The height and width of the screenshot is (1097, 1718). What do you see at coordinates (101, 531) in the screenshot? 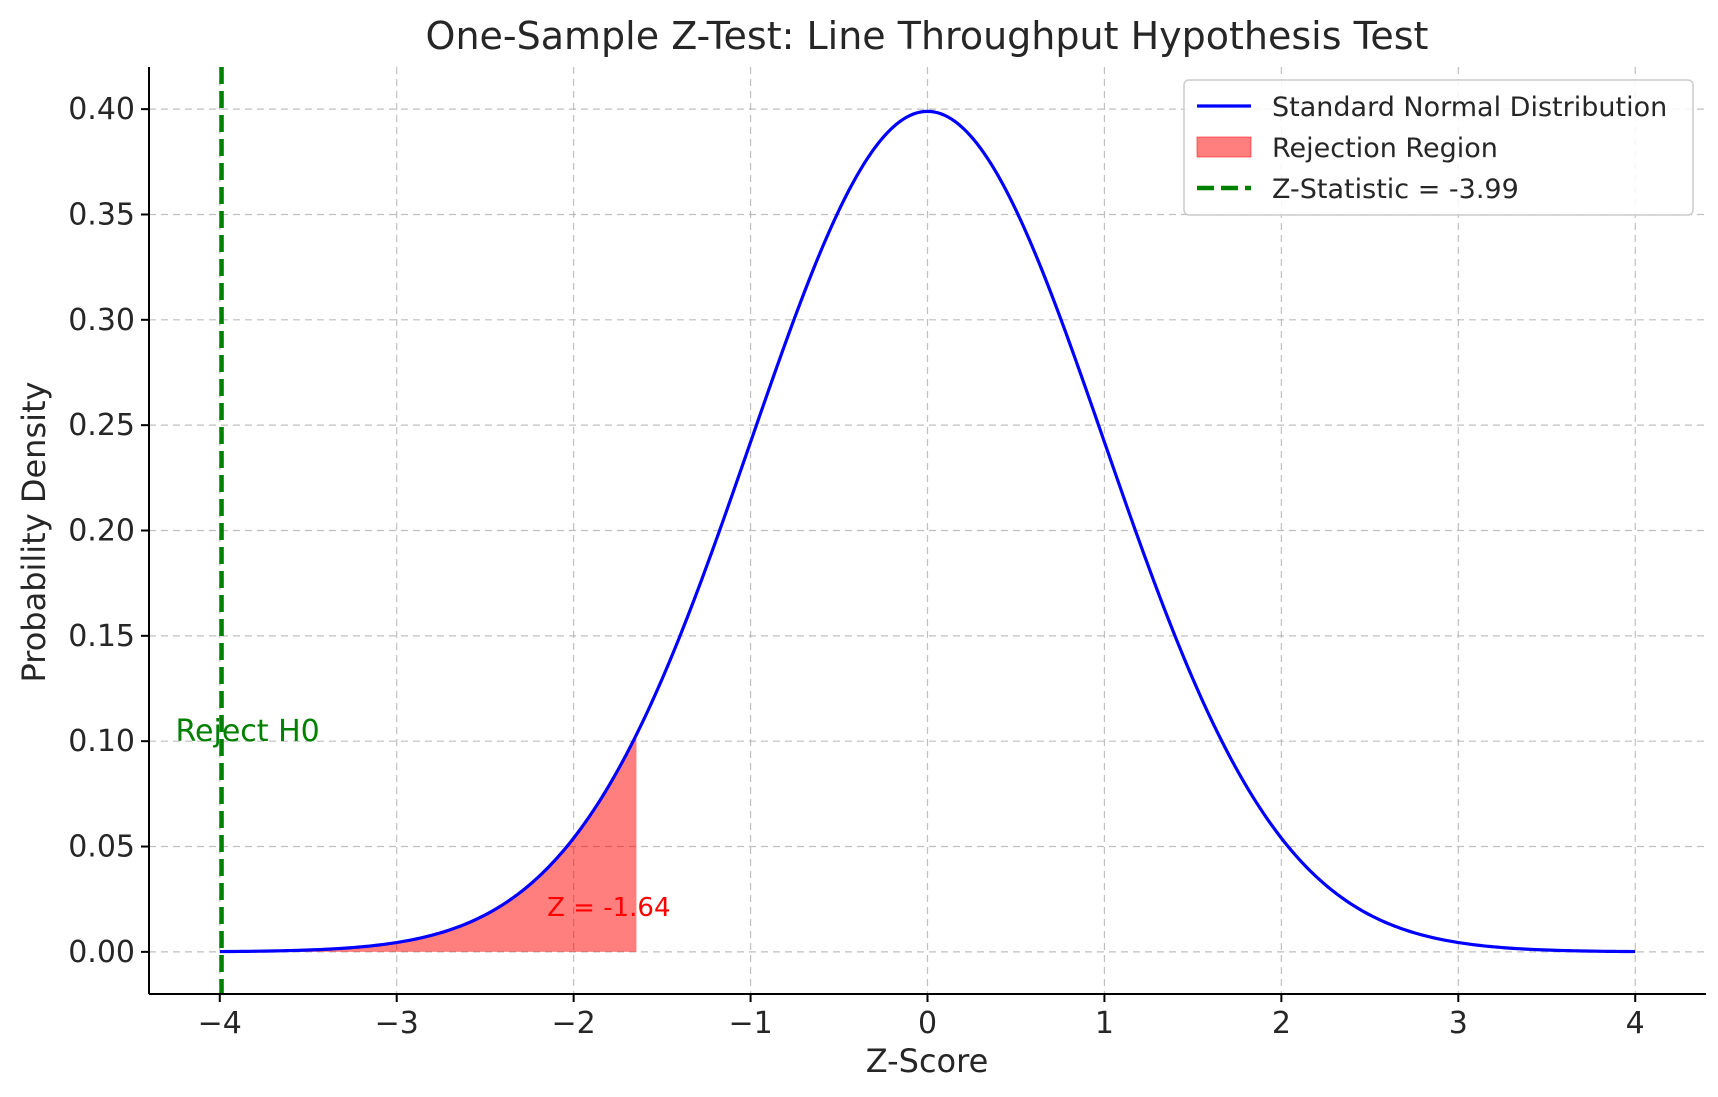
I see `y-tick-label: 0.20` at bounding box center [101, 531].